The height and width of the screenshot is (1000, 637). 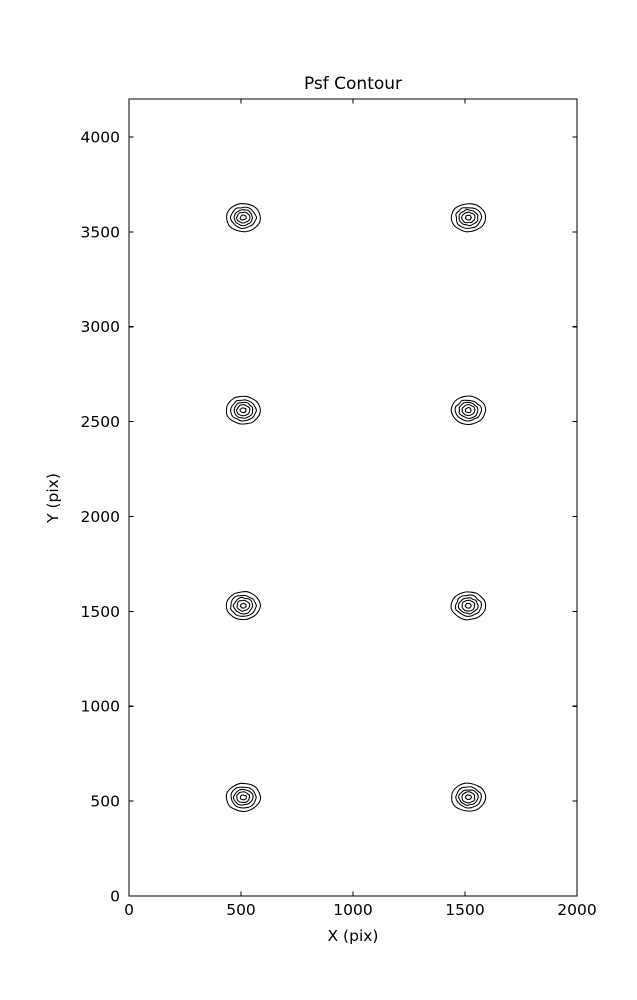 I want to click on y-tick-label: 0, so click(x=115, y=897).